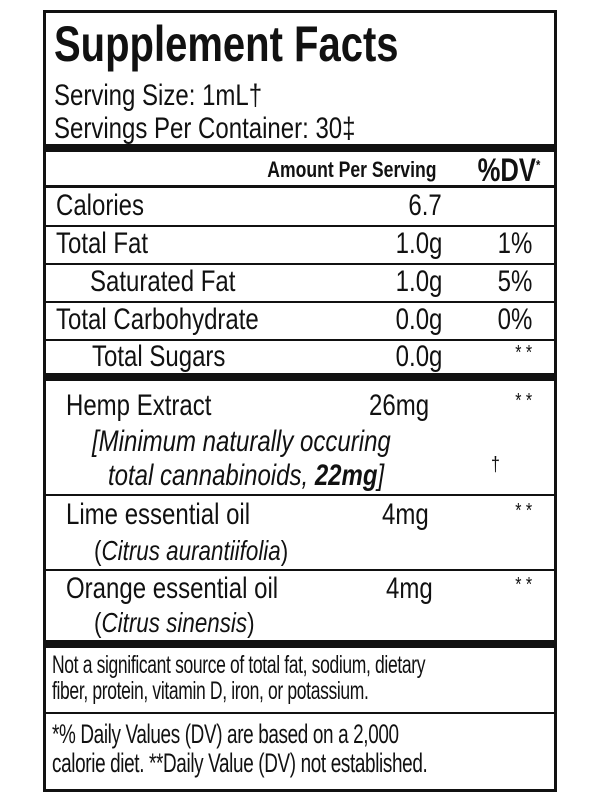 The width and height of the screenshot is (600, 800). Describe the element at coordinates (100, 205) in the screenshot. I see `nutrient-name: Calories` at that location.